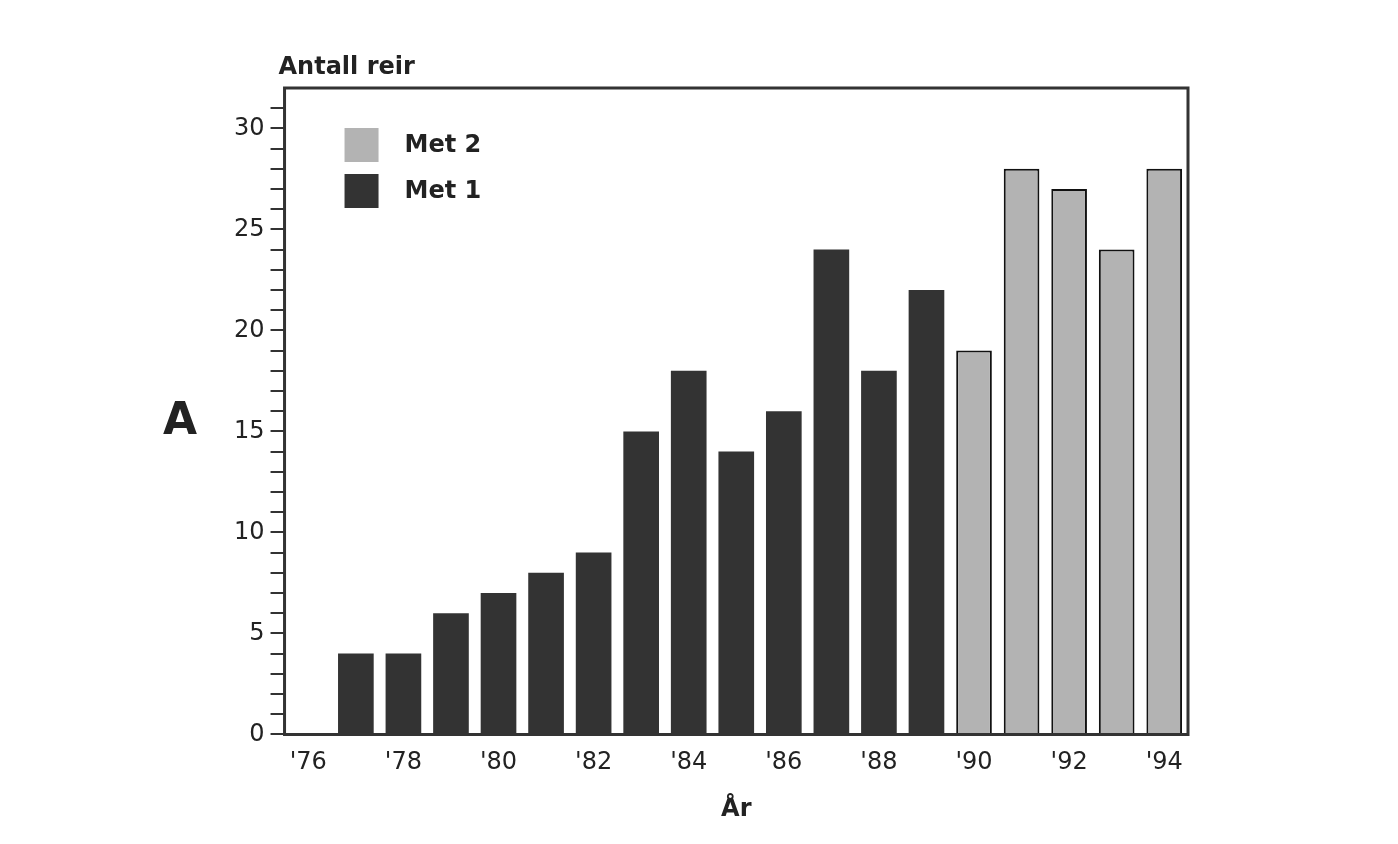  I want to click on x-tick-label: '92, so click(1069, 761).